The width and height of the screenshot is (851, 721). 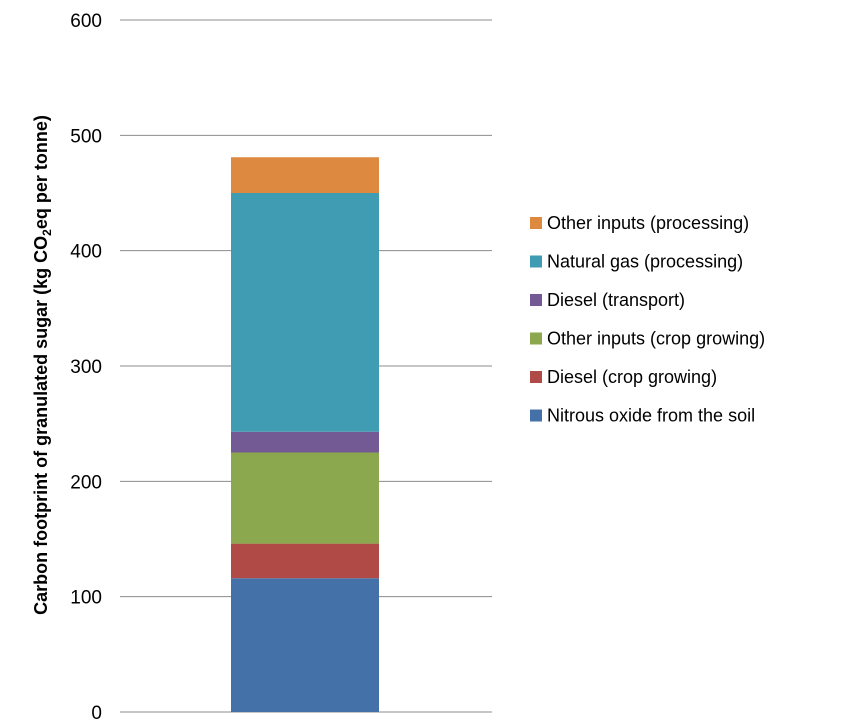 I want to click on legend-label-5: Diesel (crop growing), so click(x=632, y=377).